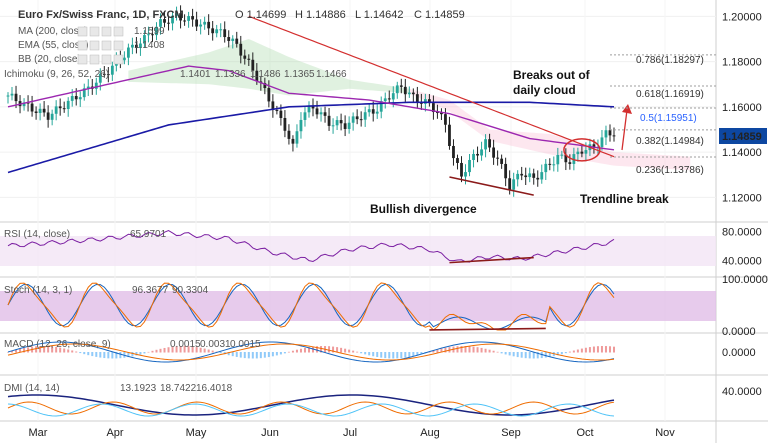 Image resolution: width=768 pixels, height=443 pixels. Describe the element at coordinates (196, 433) in the screenshot. I see `time-tick-label: May` at that location.